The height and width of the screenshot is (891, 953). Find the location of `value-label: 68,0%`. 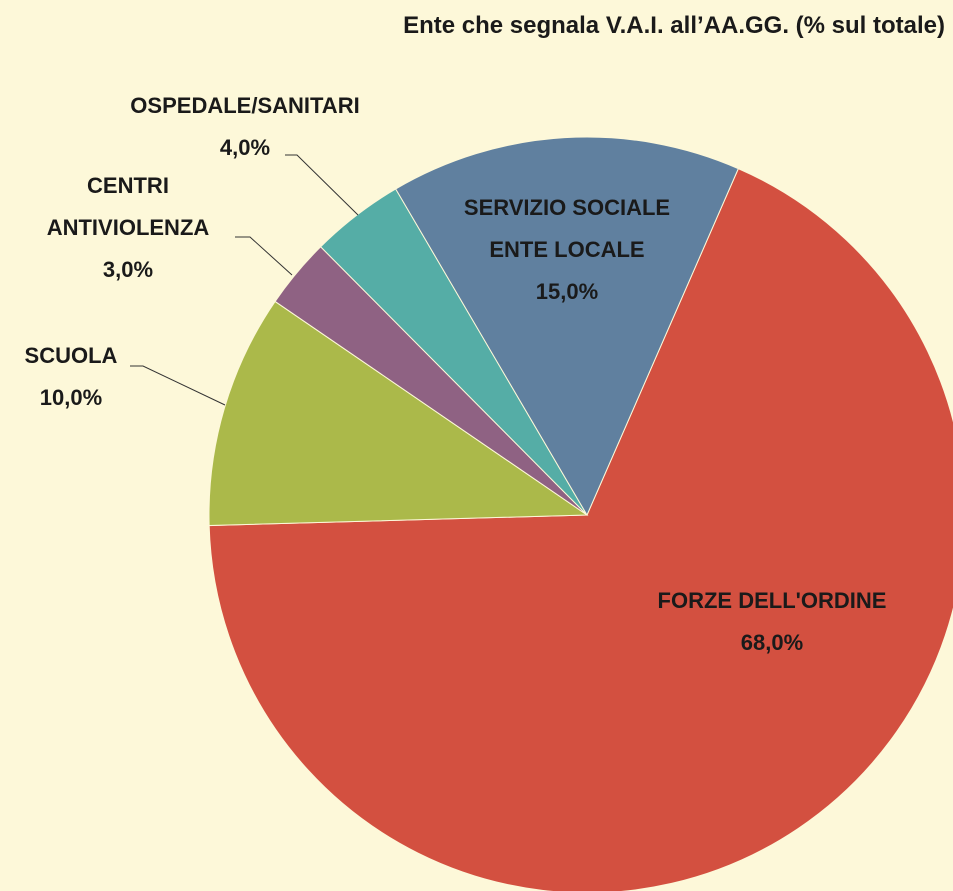

value-label: 68,0% is located at coordinates (772, 642).